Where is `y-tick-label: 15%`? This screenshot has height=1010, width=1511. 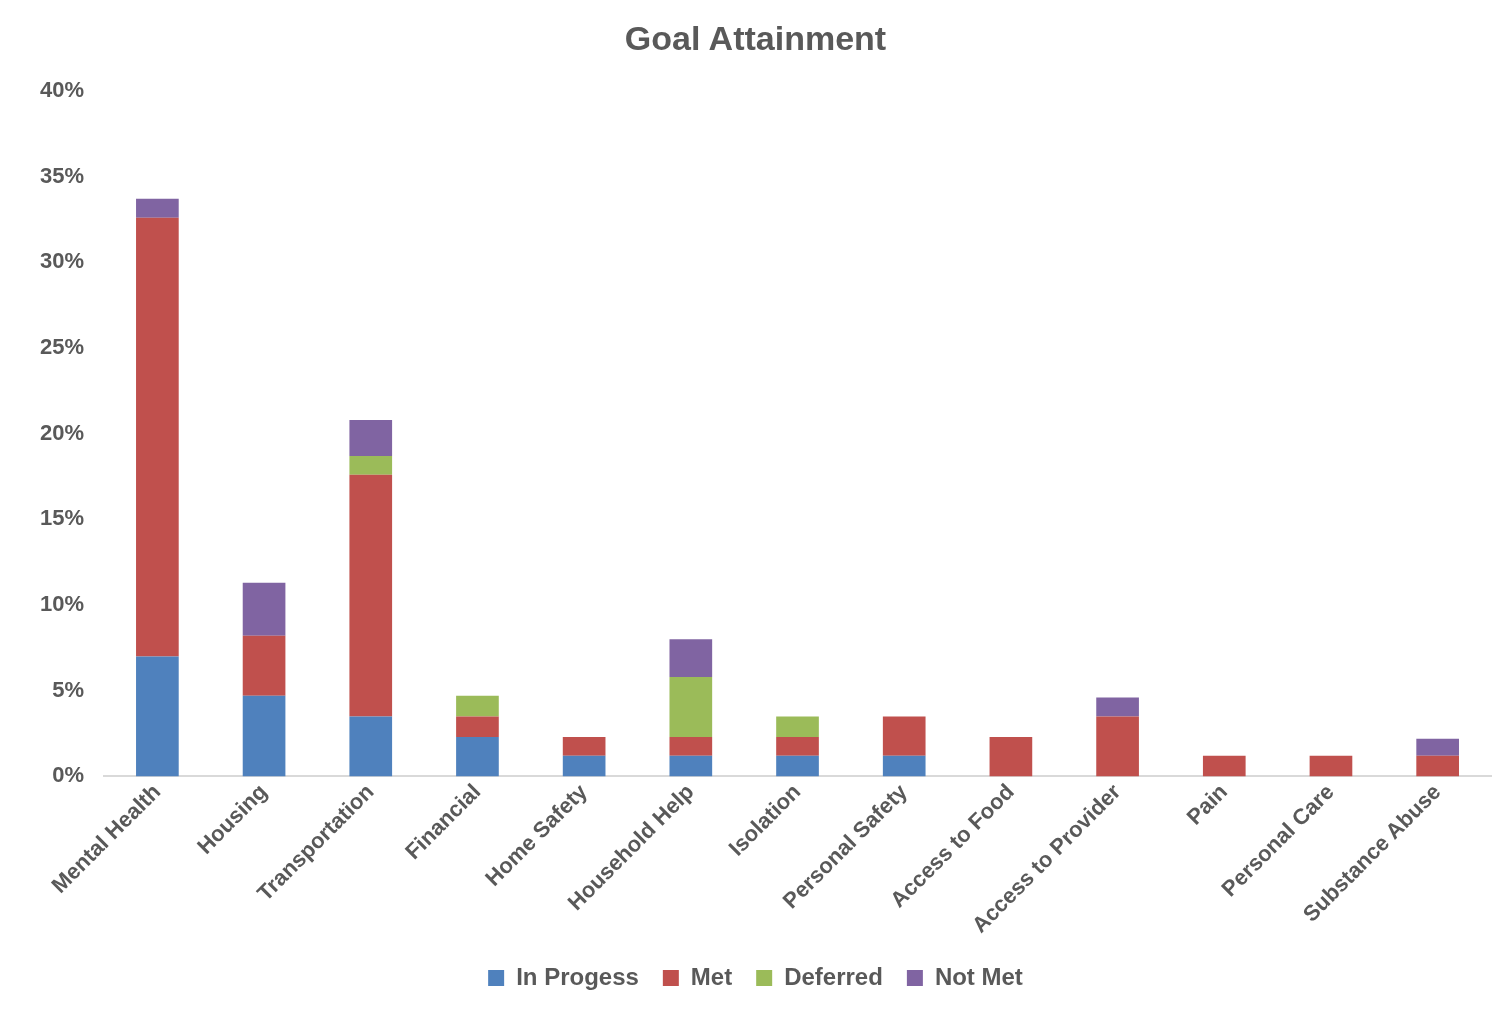 y-tick-label: 15% is located at coordinates (62, 518).